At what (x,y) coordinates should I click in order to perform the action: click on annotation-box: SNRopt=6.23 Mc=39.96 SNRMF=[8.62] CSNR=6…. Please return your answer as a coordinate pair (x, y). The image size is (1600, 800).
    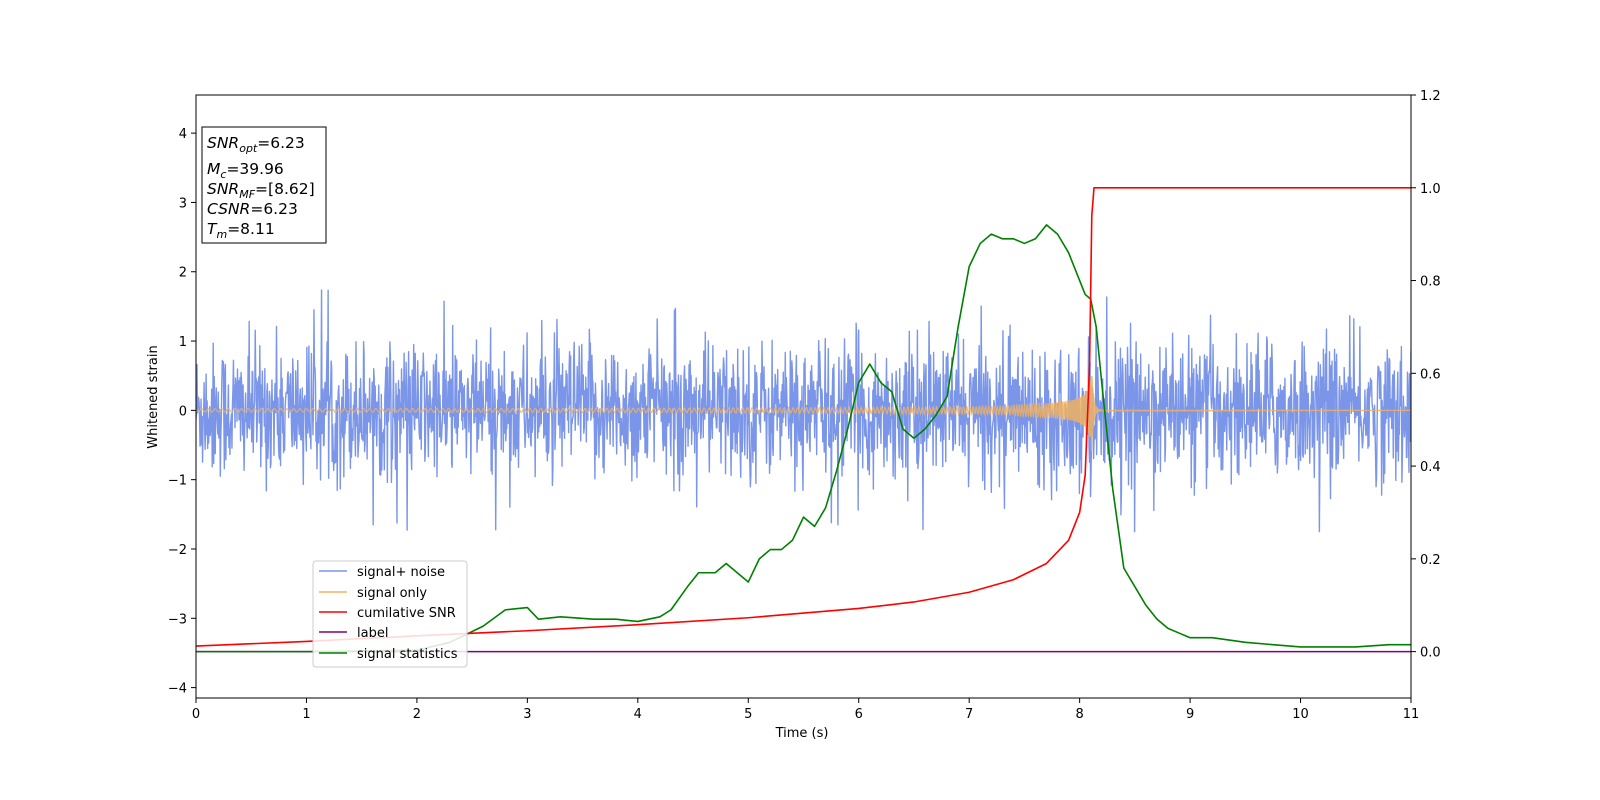
    Looking at the image, I should click on (264, 185).